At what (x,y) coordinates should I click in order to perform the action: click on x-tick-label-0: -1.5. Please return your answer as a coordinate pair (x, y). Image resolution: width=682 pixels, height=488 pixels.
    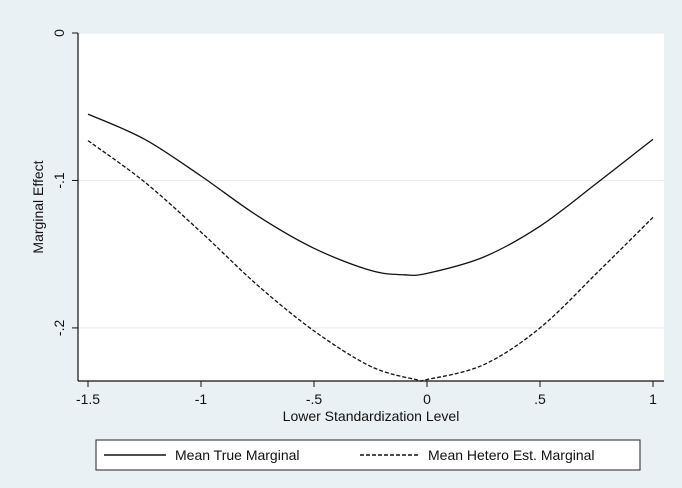
    Looking at the image, I should click on (88, 399).